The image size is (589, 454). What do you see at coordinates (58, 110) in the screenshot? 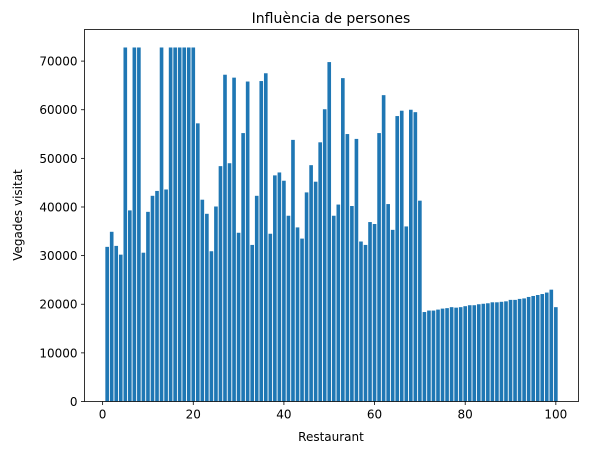
I see `y-tick-label: 60000` at bounding box center [58, 110].